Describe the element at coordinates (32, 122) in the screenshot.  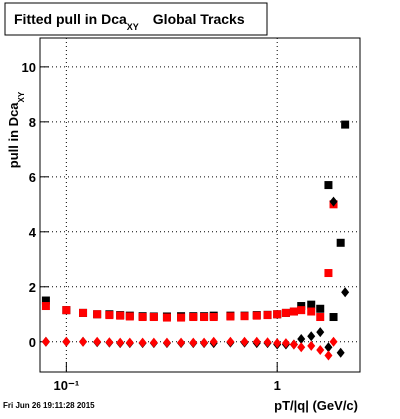
I see `y-tick-label: 8` at that location.